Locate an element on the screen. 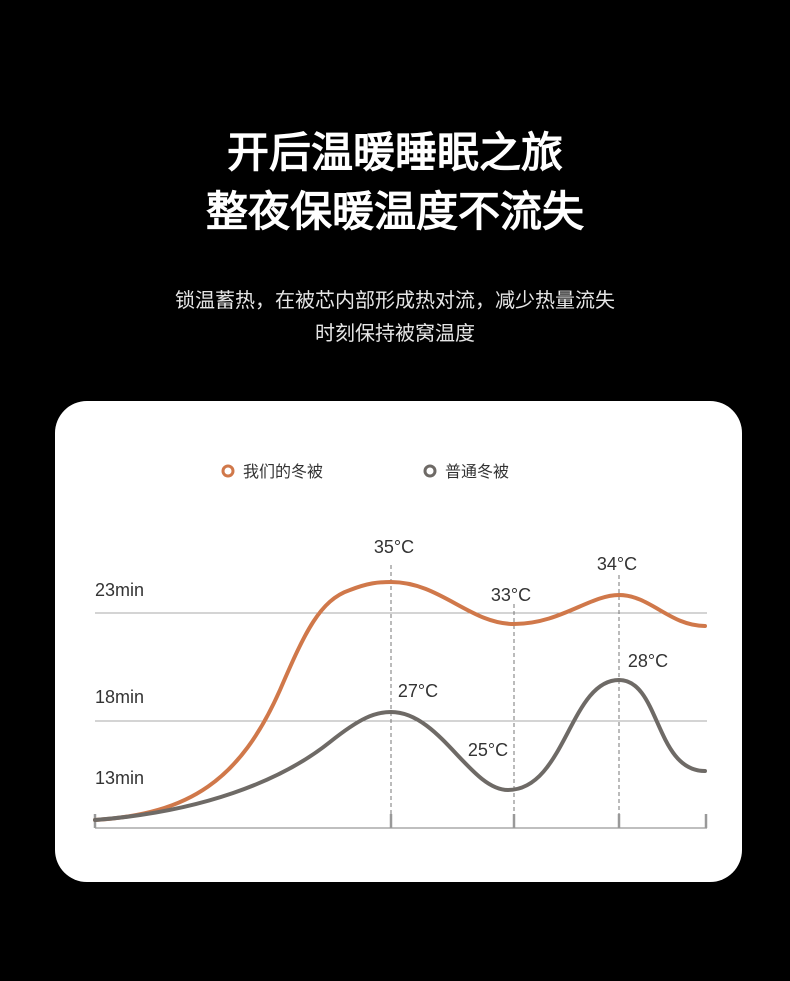 This screenshot has height=981, width=790. x-ticks is located at coordinates (400, 821).